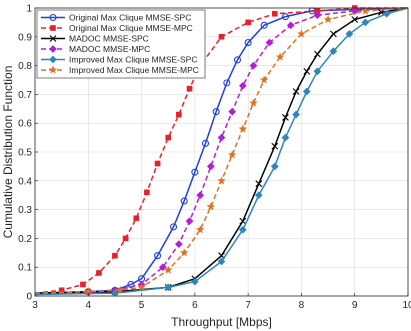 The width and height of the screenshot is (411, 331). Describe the element at coordinates (95, 49) in the screenshot. I see `legend-entry: MADOC MMSE-MPC` at that location.